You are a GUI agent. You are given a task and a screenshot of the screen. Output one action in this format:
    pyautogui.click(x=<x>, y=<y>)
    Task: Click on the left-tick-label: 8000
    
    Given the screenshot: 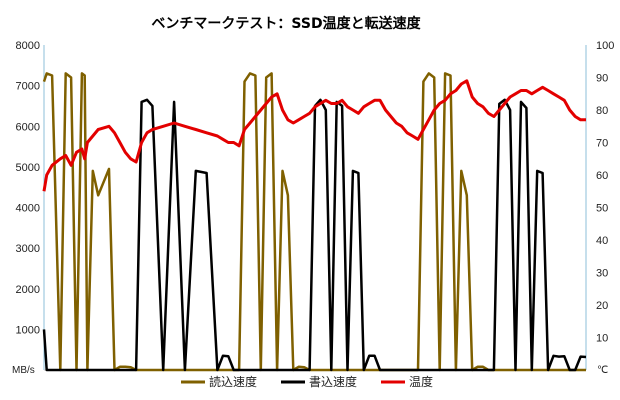 What is the action you would take?
    pyautogui.click(x=28, y=46)
    